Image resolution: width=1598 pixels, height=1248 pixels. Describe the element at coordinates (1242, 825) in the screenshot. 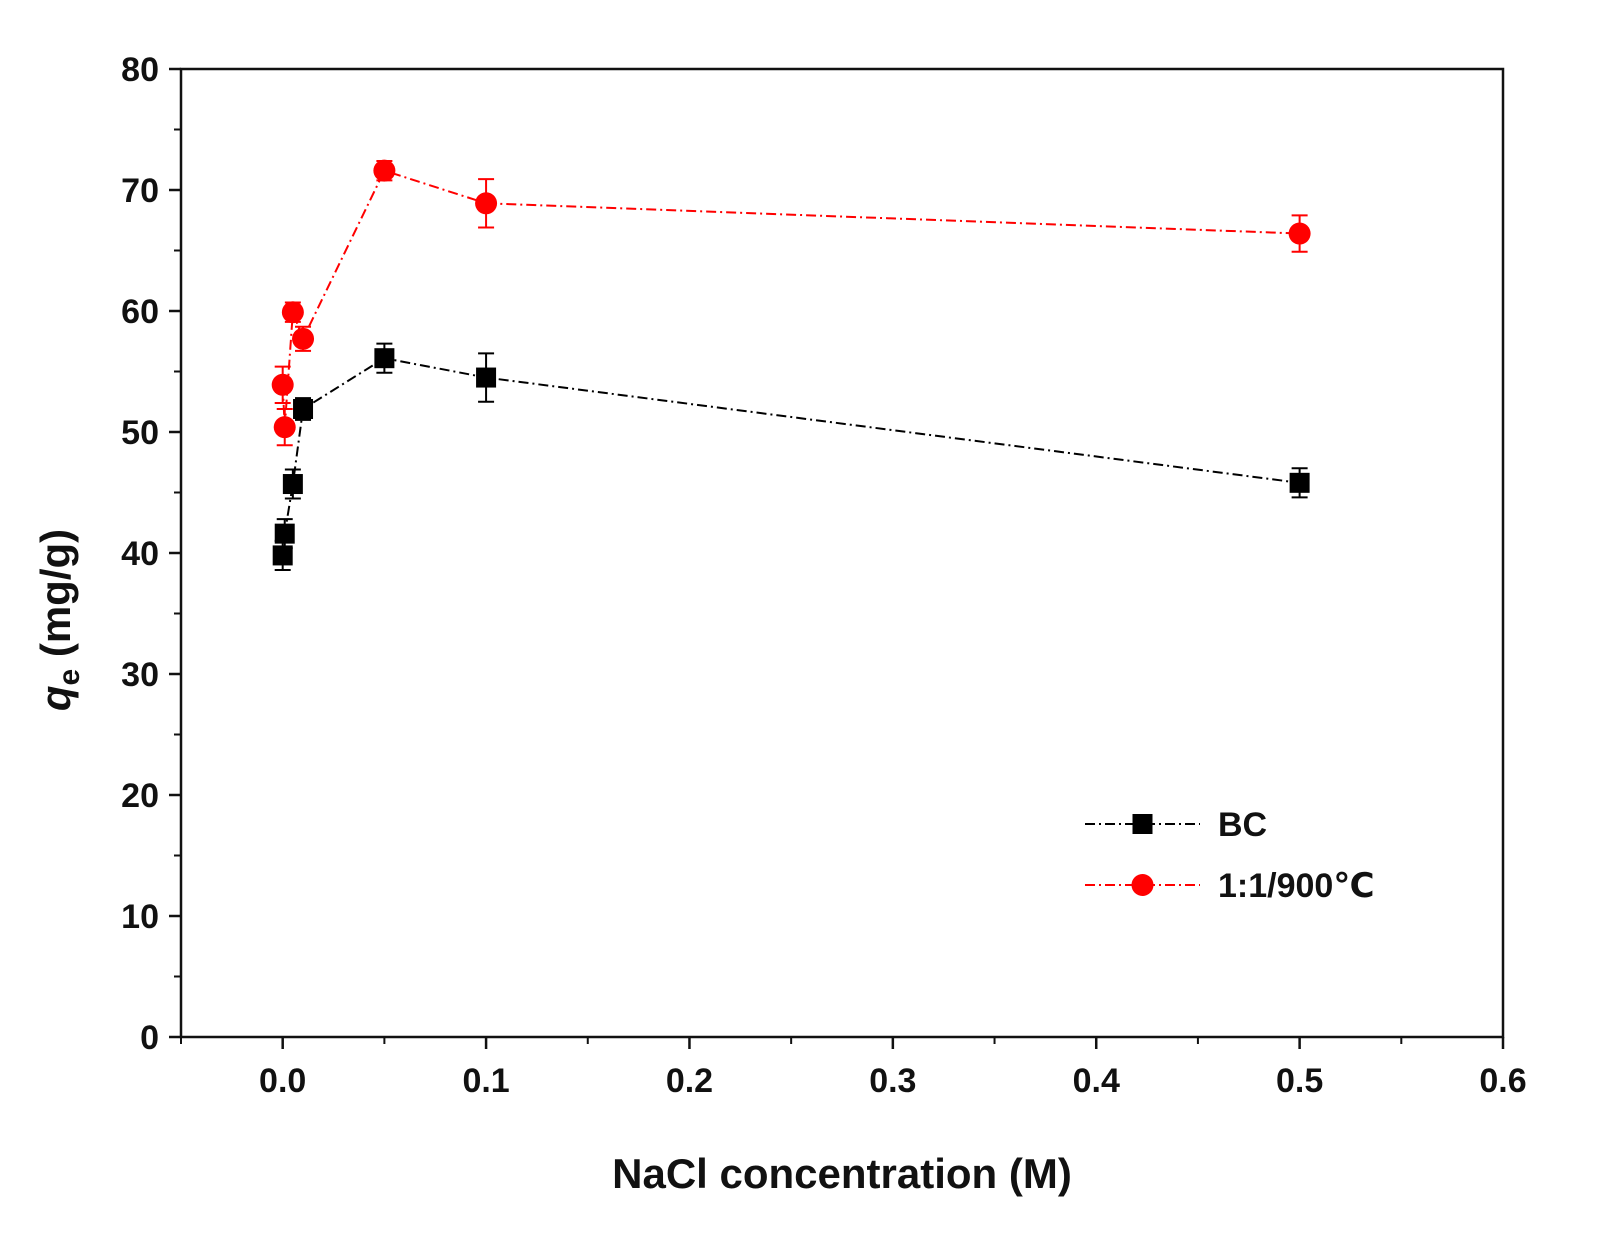

I see `legend-label: BC` at that location.